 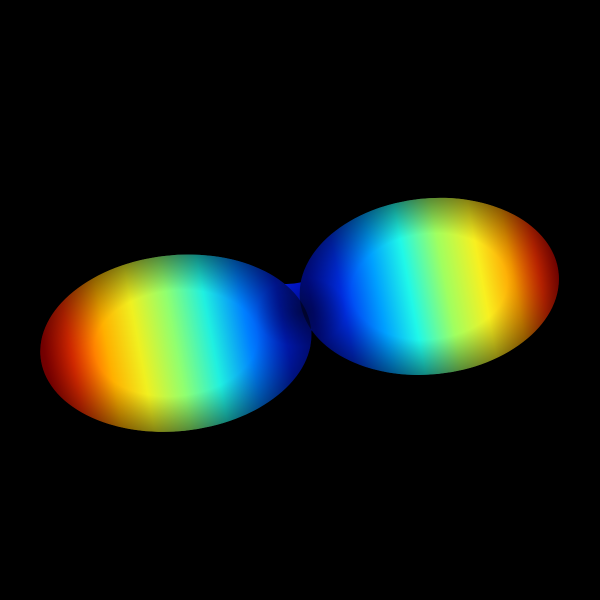 I want to click on left-shade, so click(x=176, y=343).